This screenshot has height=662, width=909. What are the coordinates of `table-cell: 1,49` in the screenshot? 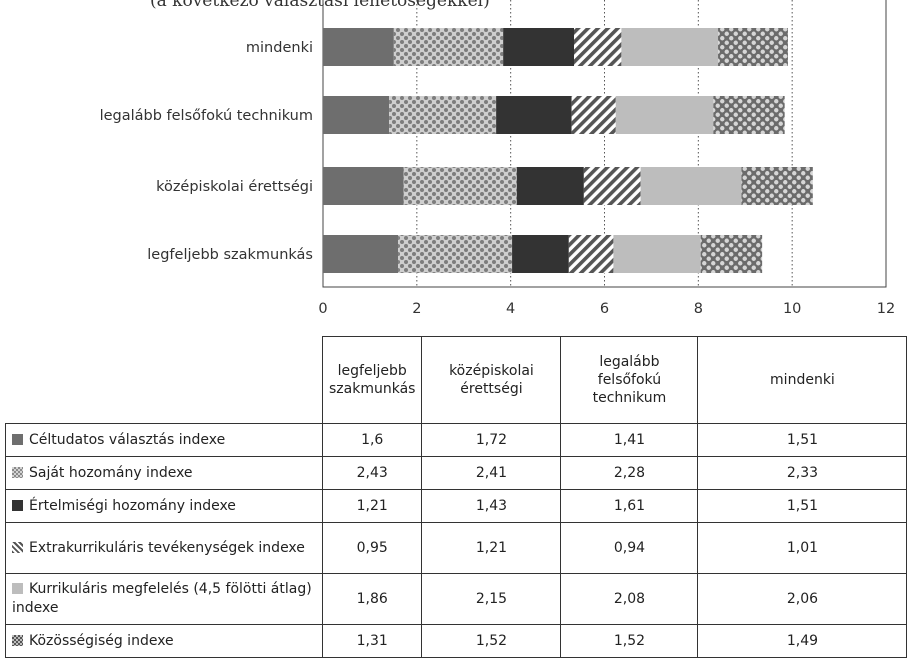 It's located at (802, 641).